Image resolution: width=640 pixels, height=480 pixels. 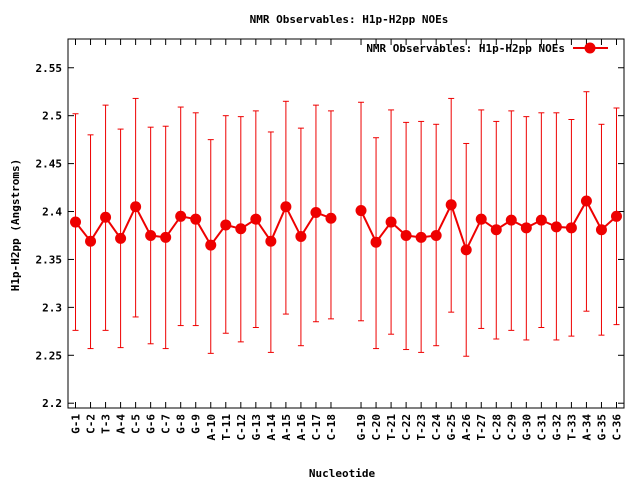 What do you see at coordinates (601, 427) in the screenshot?
I see `x-tick-label: G-35` at bounding box center [601, 427].